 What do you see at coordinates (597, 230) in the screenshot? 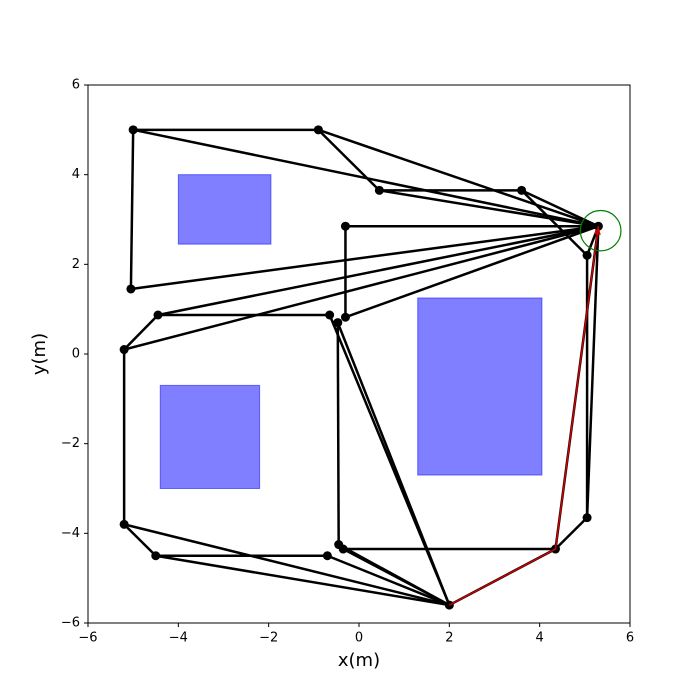
I see `path-arrowhead` at bounding box center [597, 230].